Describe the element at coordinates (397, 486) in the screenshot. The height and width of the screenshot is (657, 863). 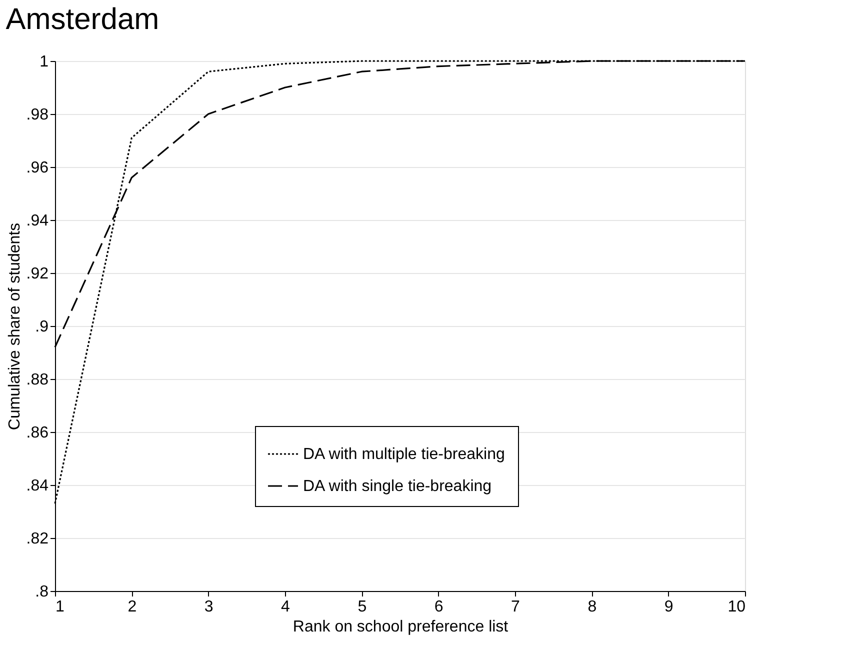
I see `legend-label: DA with single tie-breaking` at that location.